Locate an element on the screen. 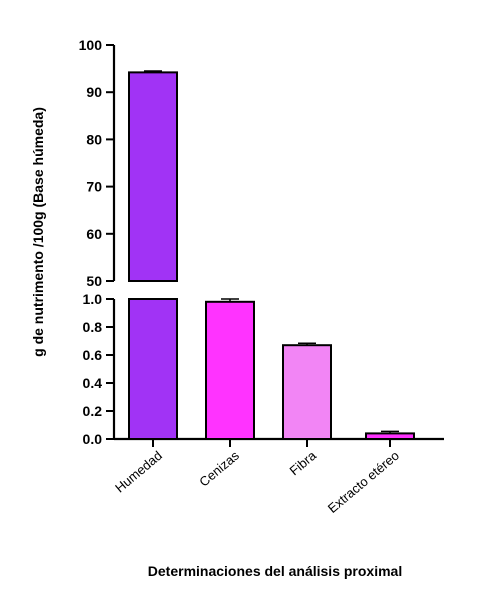 The width and height of the screenshot is (488, 608). bar-cenizas is located at coordinates (230, 370).